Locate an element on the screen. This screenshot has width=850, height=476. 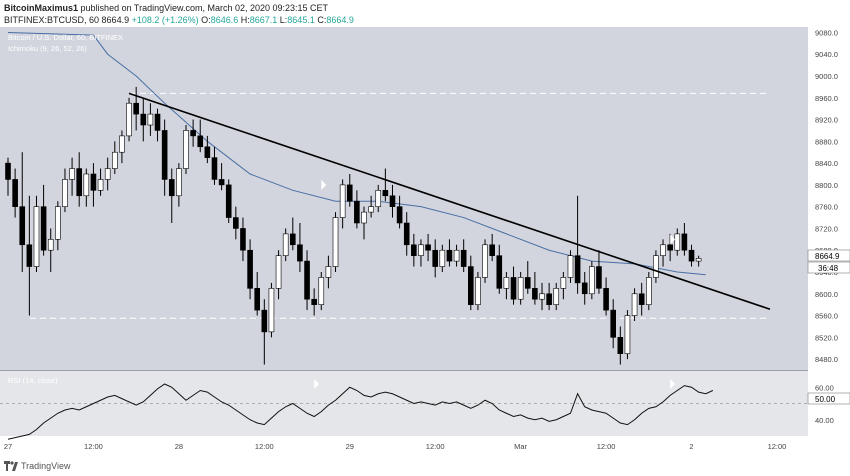
rsi-value-badge-text: 50.00 is located at coordinates (825, 399).